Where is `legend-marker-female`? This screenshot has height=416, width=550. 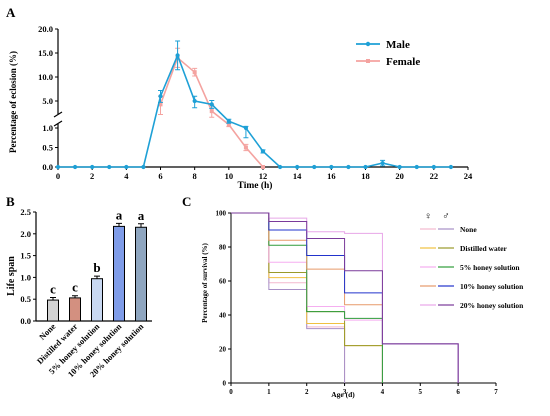
legend-marker-female is located at coordinates (368, 61).